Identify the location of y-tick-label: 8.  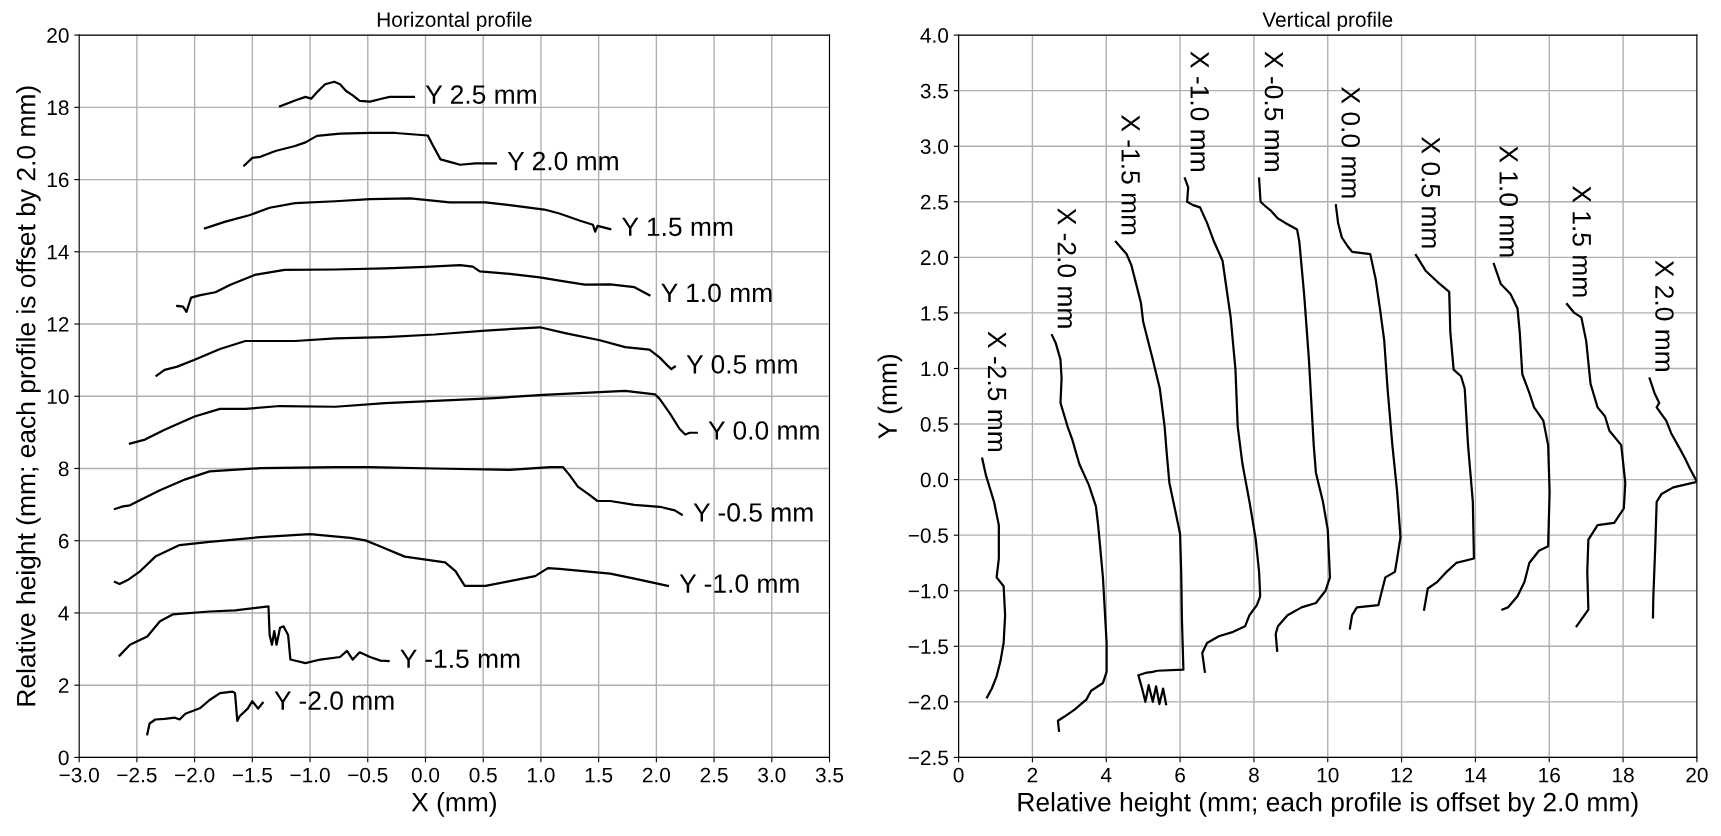
(63, 469).